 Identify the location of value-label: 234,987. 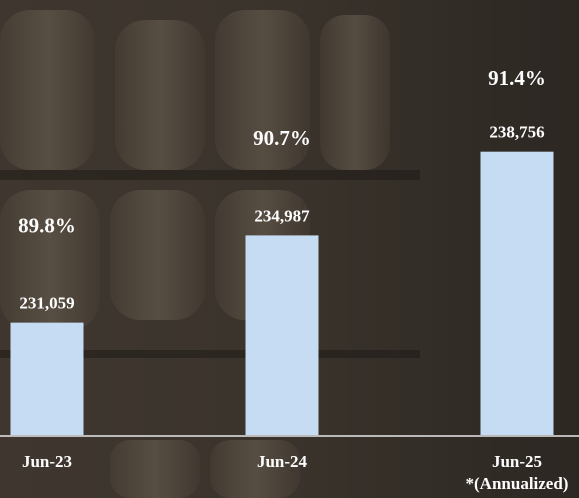
(282, 215).